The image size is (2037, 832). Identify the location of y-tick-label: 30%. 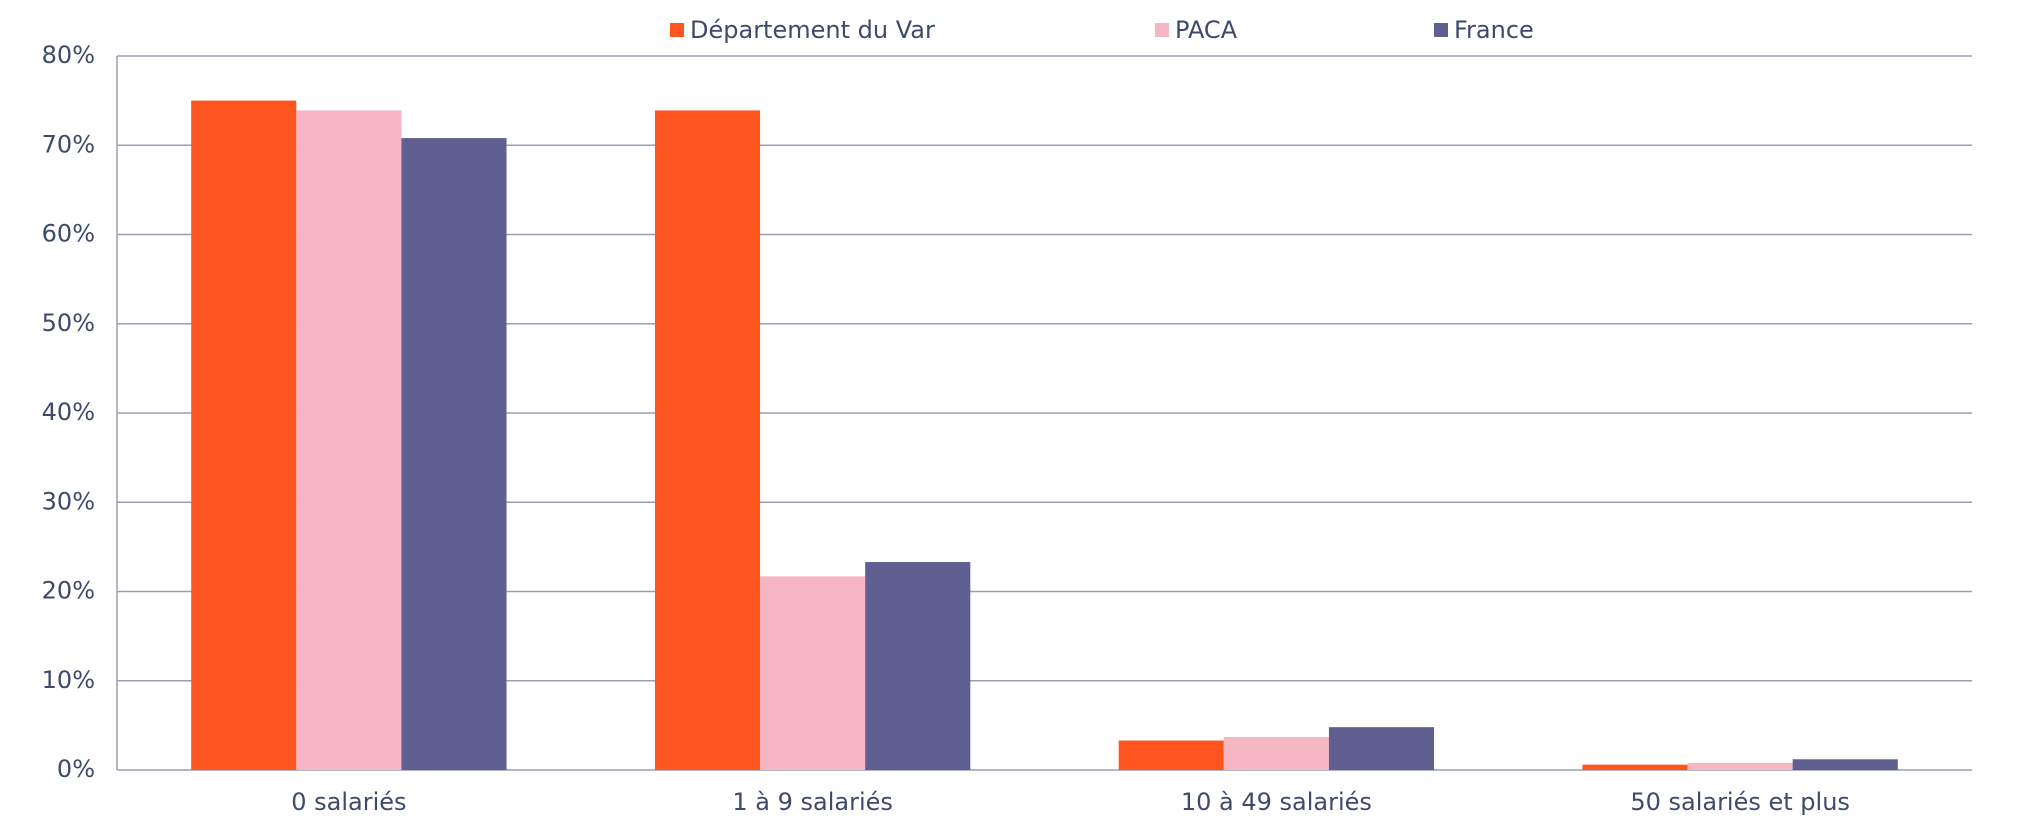
(68, 501).